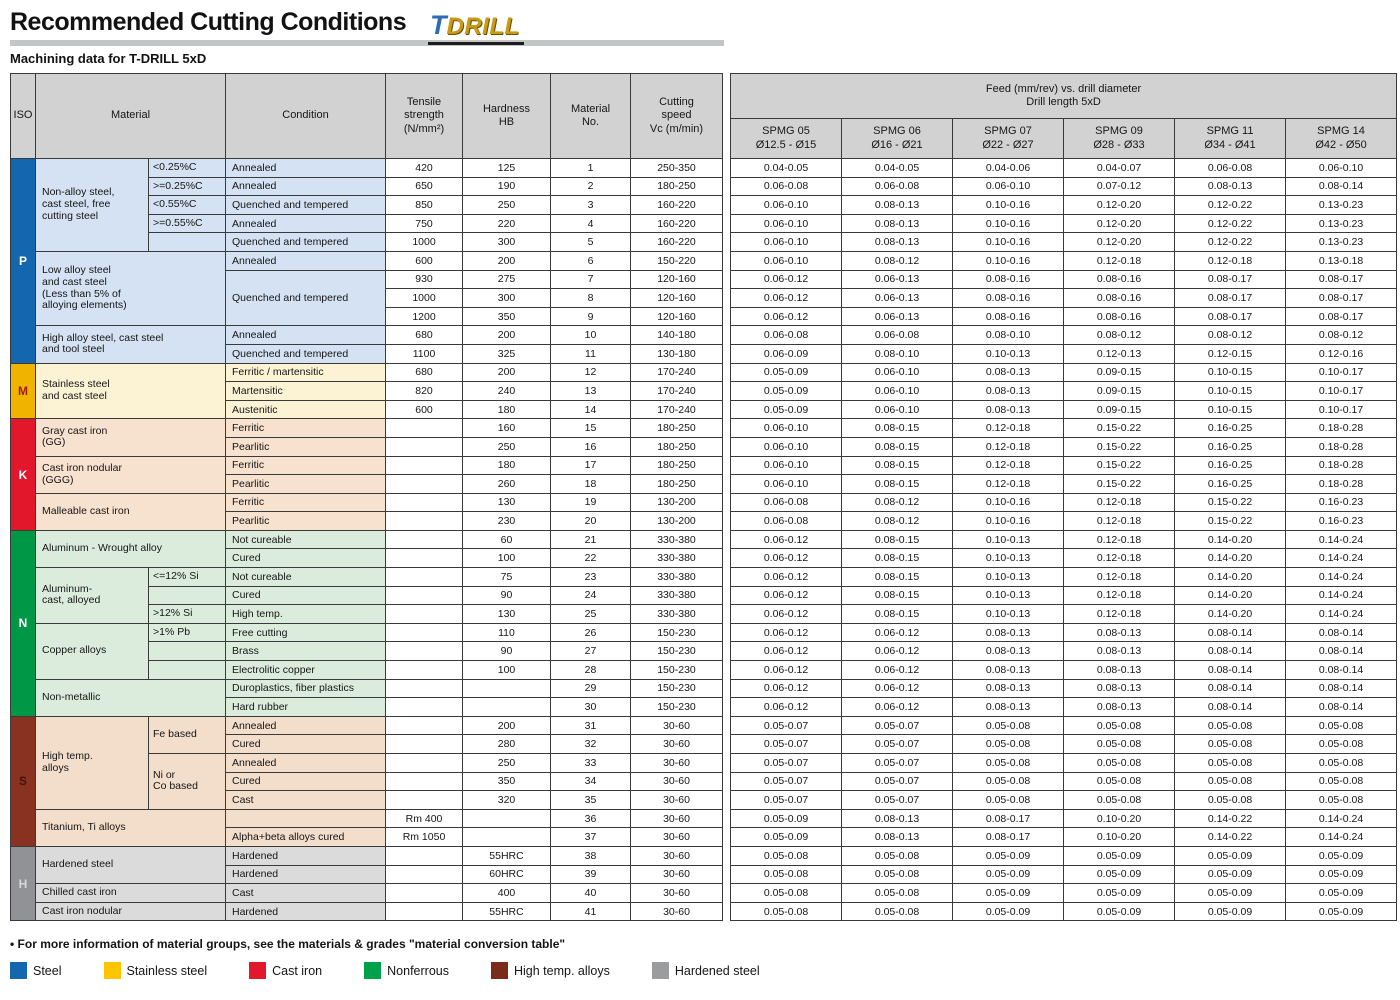 Image resolution: width=1400 pixels, height=1000 pixels. Describe the element at coordinates (590, 614) in the screenshot. I see `material-no-cell: 25` at that location.